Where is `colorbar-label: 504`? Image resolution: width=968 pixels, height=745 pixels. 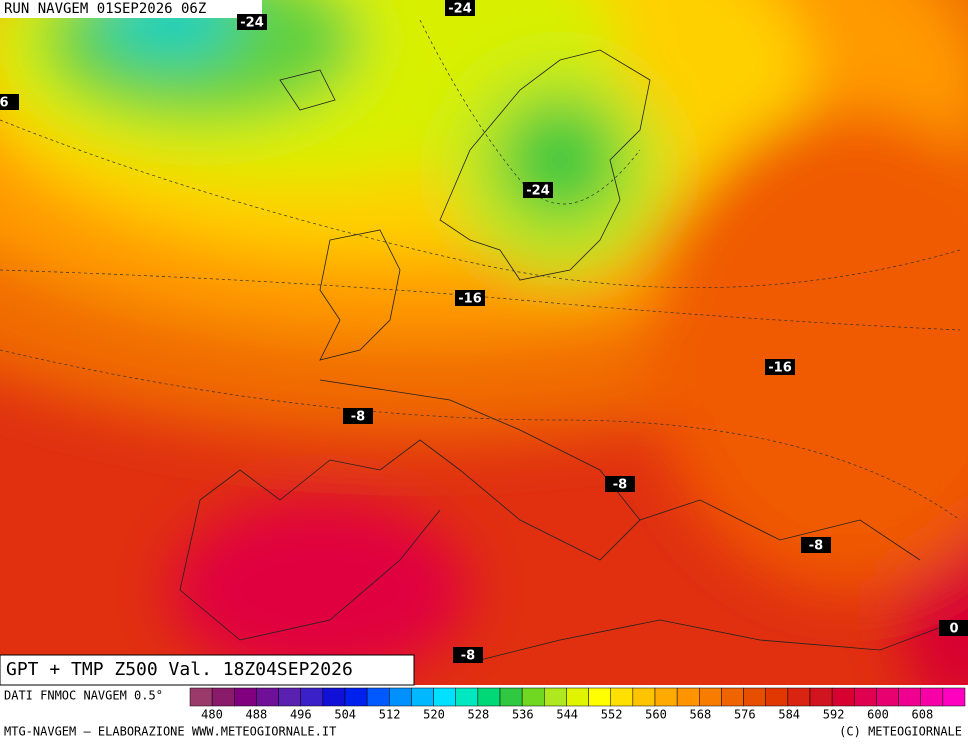 colorbar-label: 504 is located at coordinates (345, 715).